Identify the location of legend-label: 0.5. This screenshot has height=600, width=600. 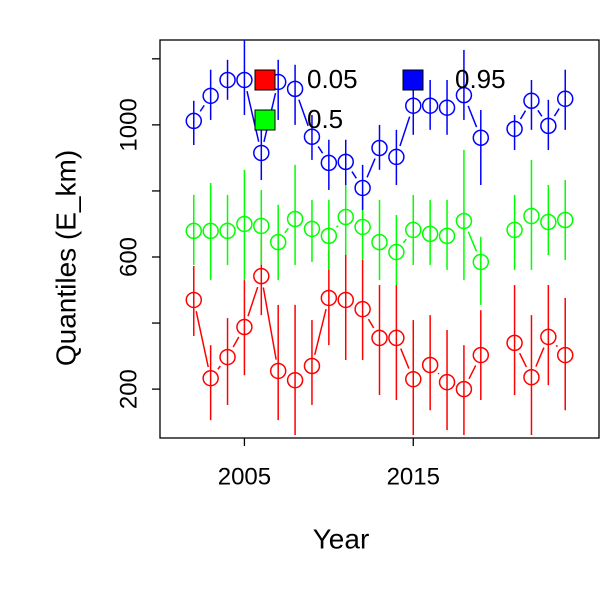
(325, 119).